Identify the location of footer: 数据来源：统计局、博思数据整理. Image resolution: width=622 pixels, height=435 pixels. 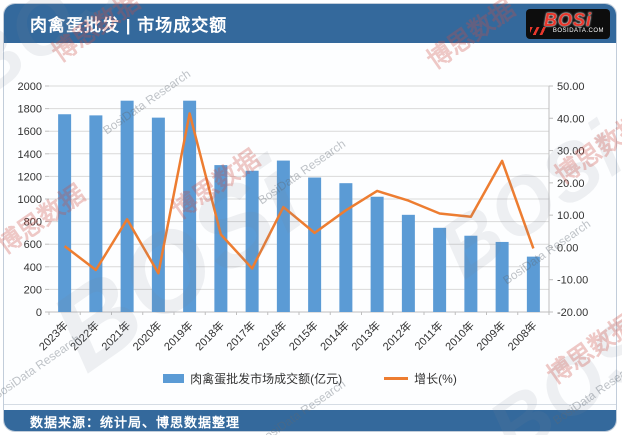
(310, 420).